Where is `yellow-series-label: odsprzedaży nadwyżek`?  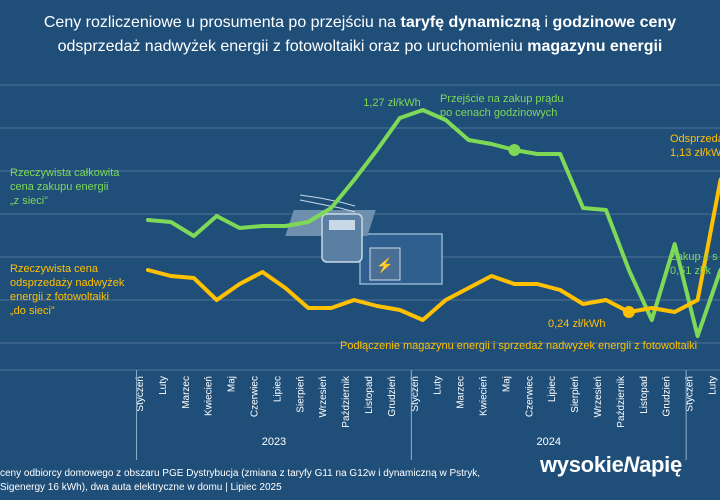 yellow-series-label: odsprzedaży nadwyżek is located at coordinates (67, 283).